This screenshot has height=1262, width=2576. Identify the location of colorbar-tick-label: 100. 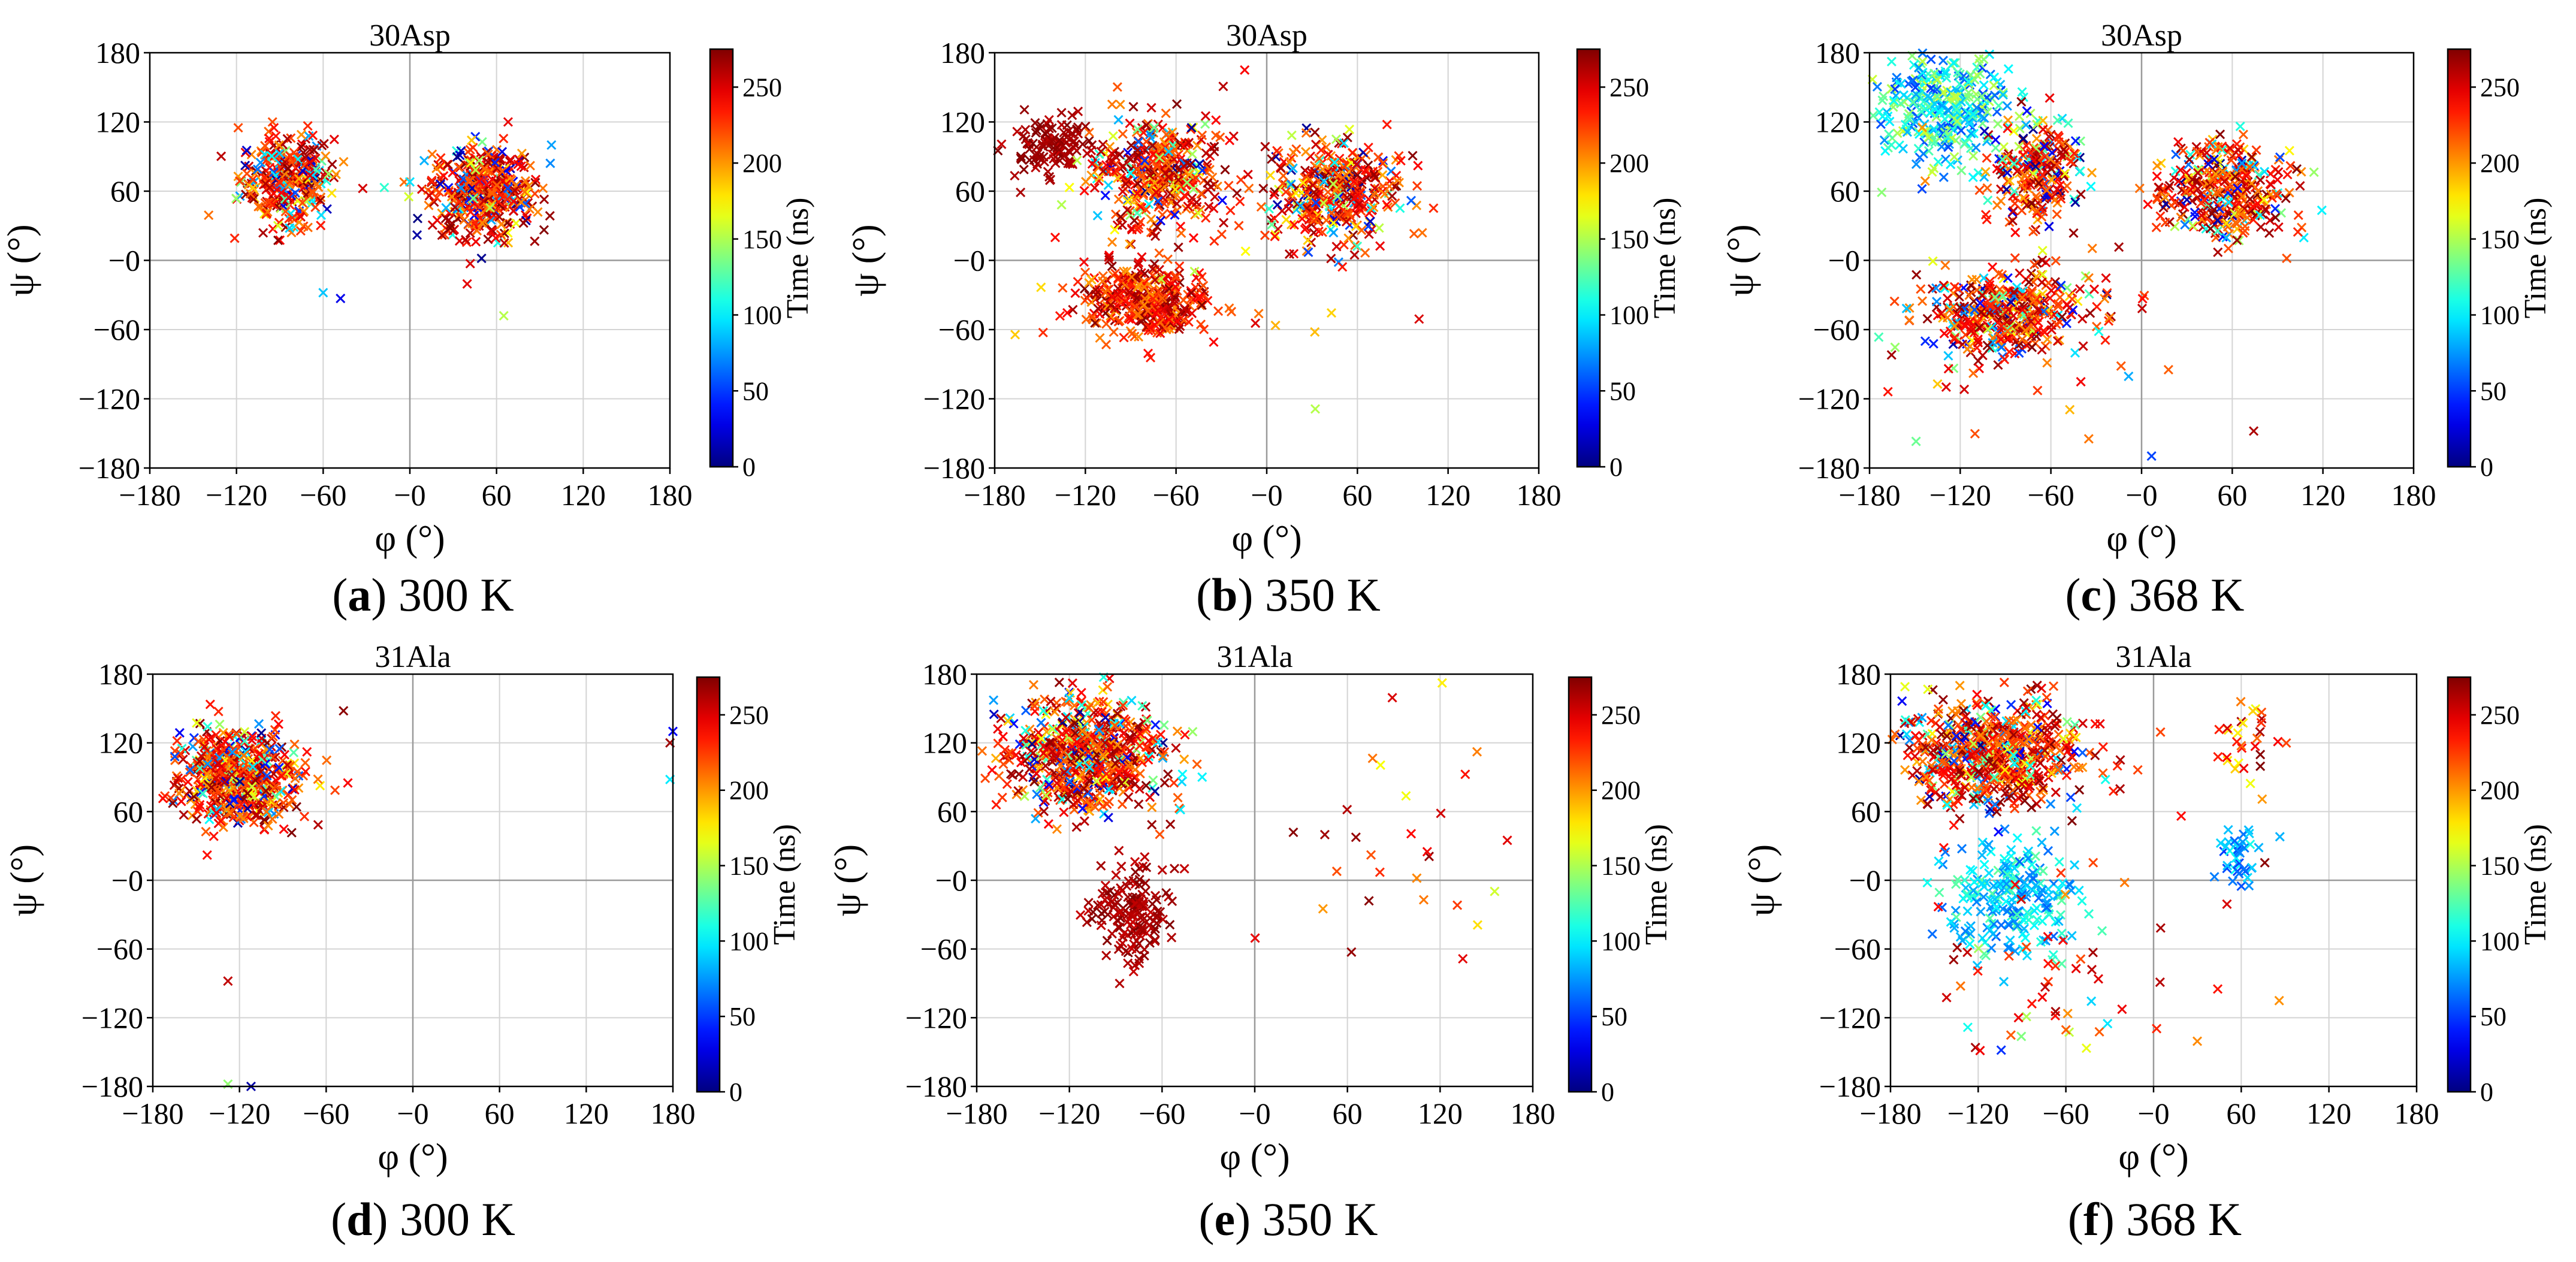
(749, 941).